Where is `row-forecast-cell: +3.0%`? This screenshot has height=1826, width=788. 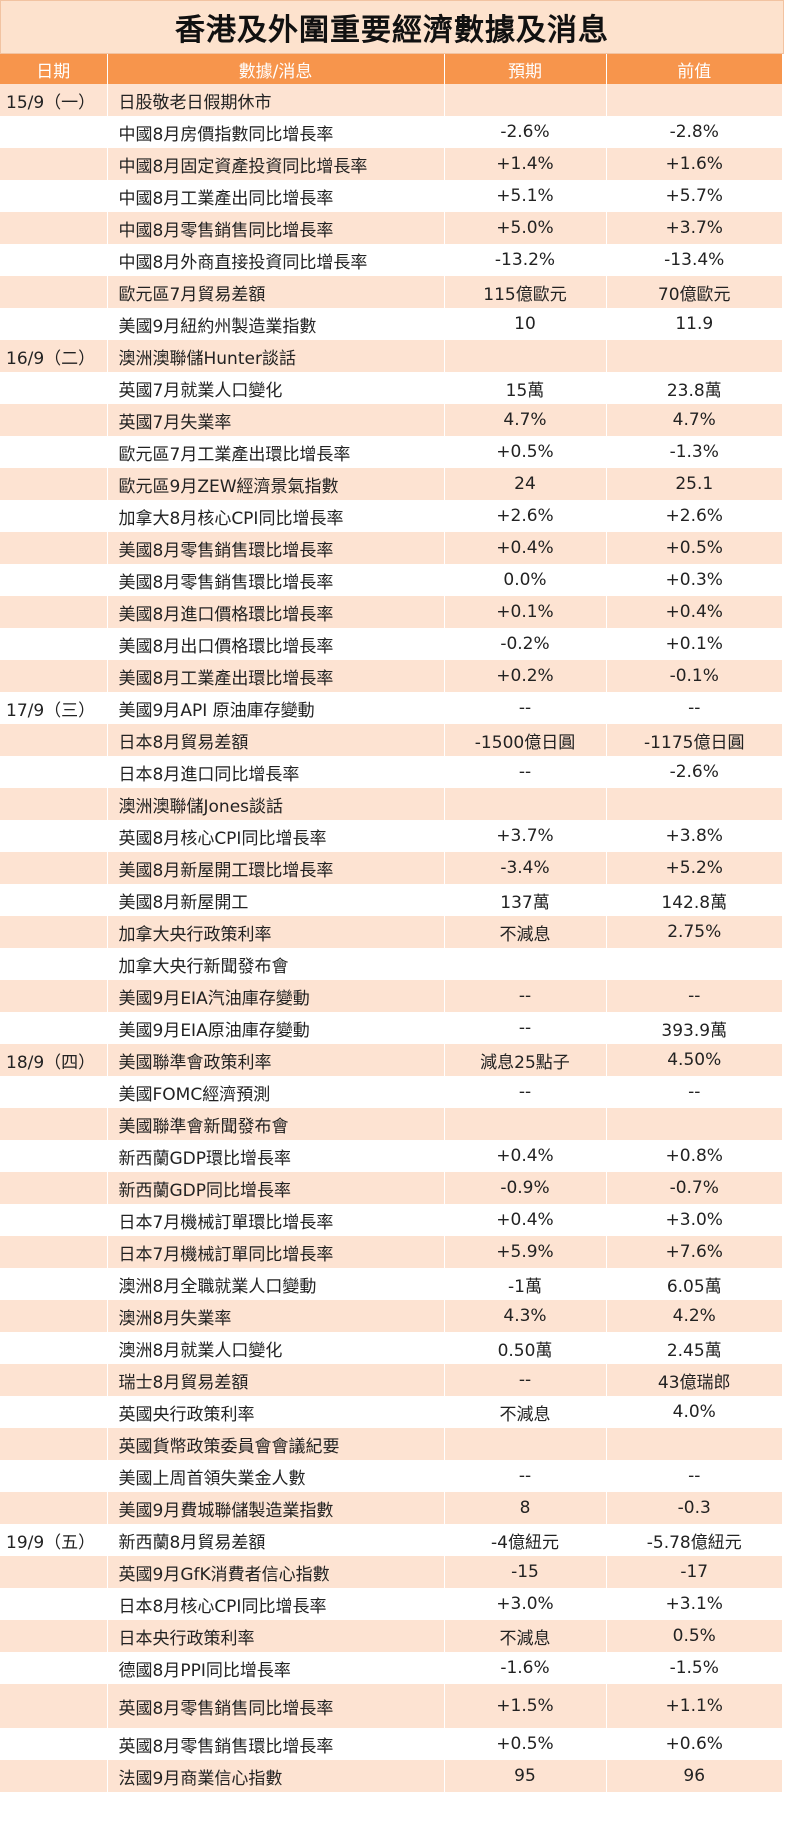 row-forecast-cell: +3.0% is located at coordinates (525, 1604).